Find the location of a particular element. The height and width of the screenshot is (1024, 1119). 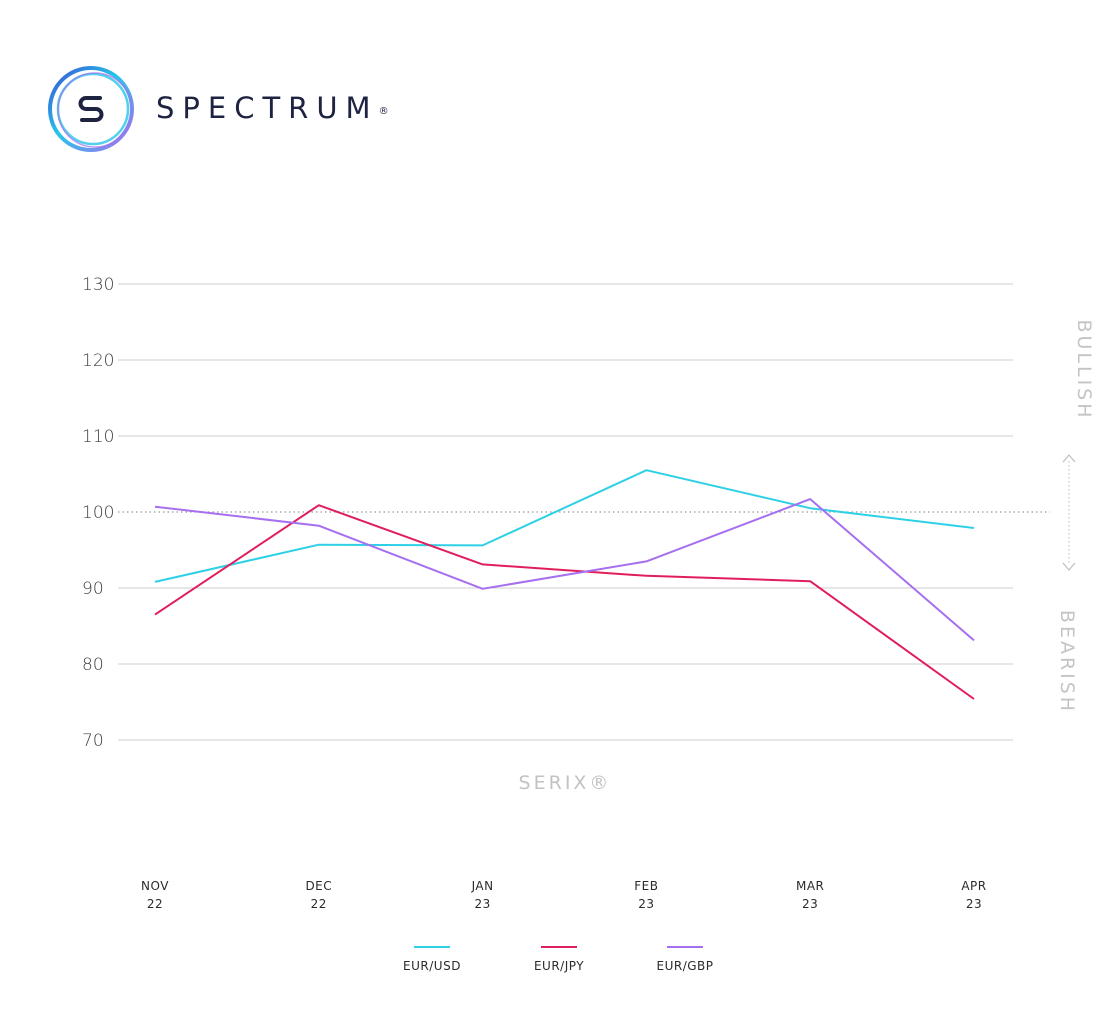

y-axis-ticks: 130 120 110 100 90 80 70 is located at coordinates (98, 513).